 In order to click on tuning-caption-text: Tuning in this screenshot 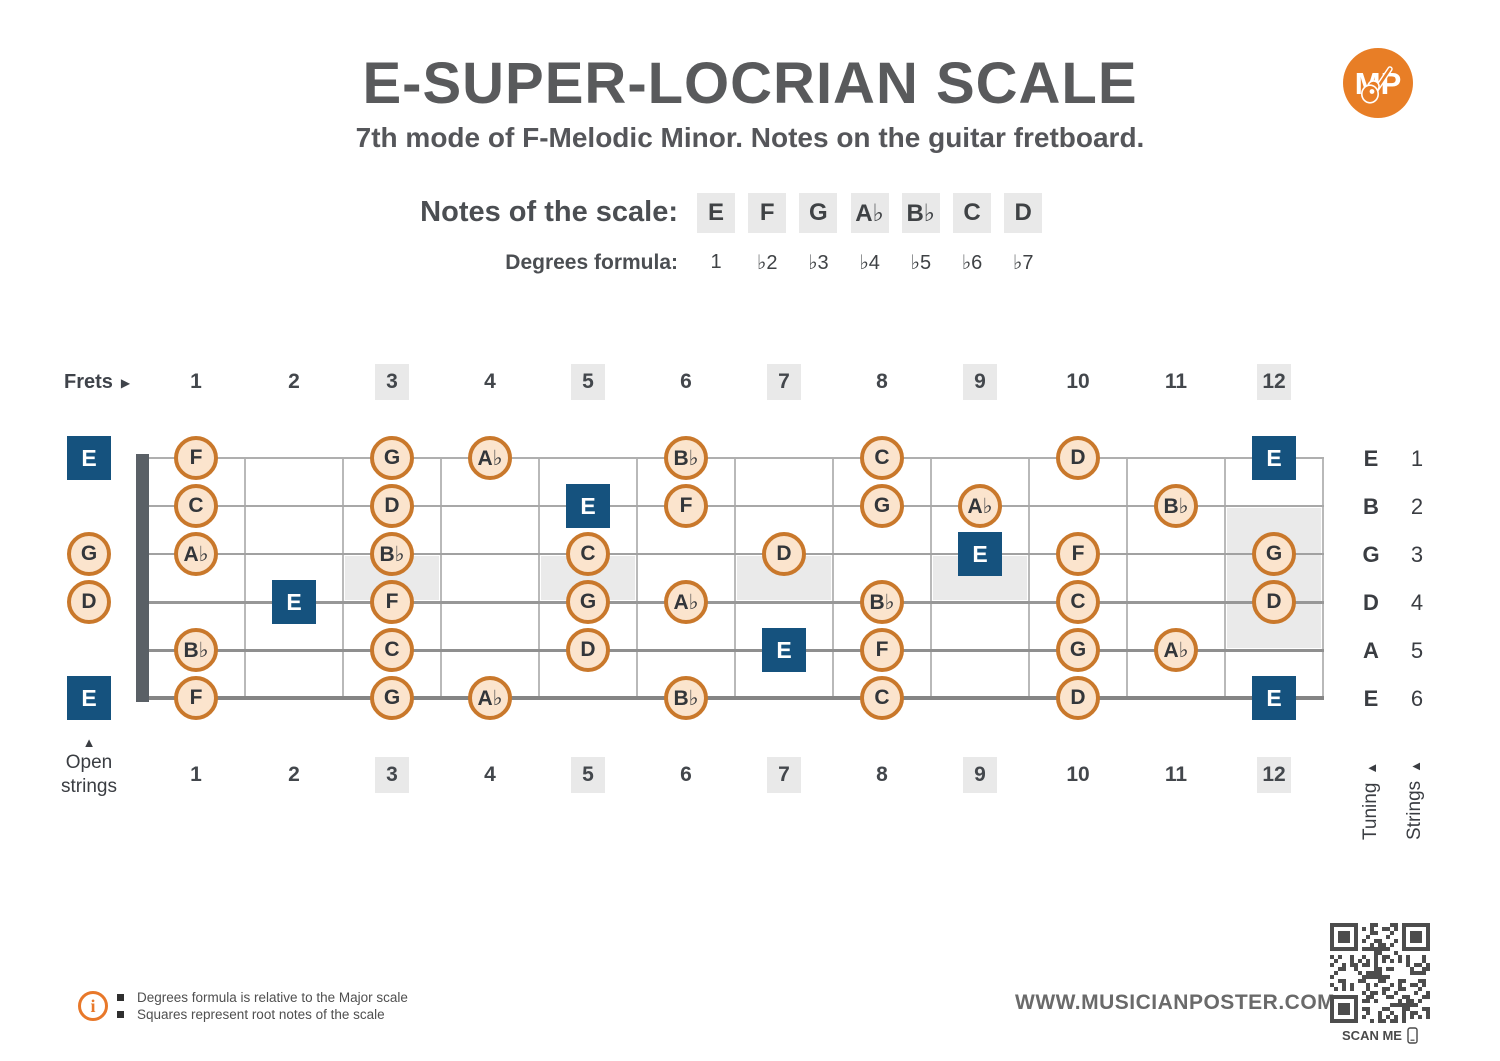, I will do `click(1370, 811)`.